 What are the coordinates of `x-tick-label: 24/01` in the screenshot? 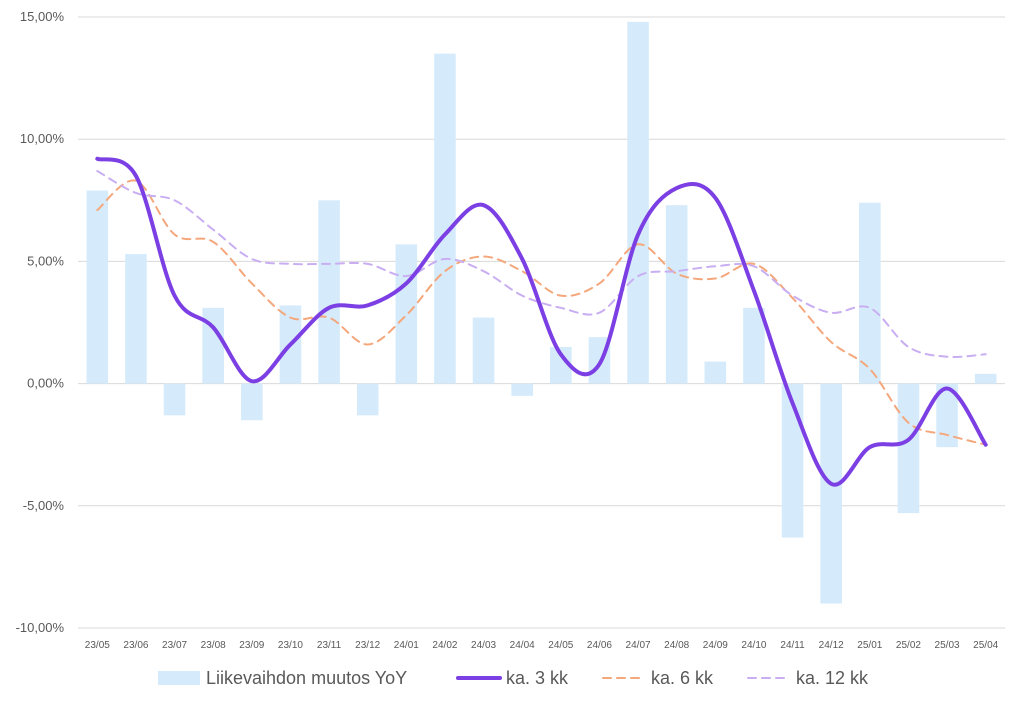 It's located at (406, 645).